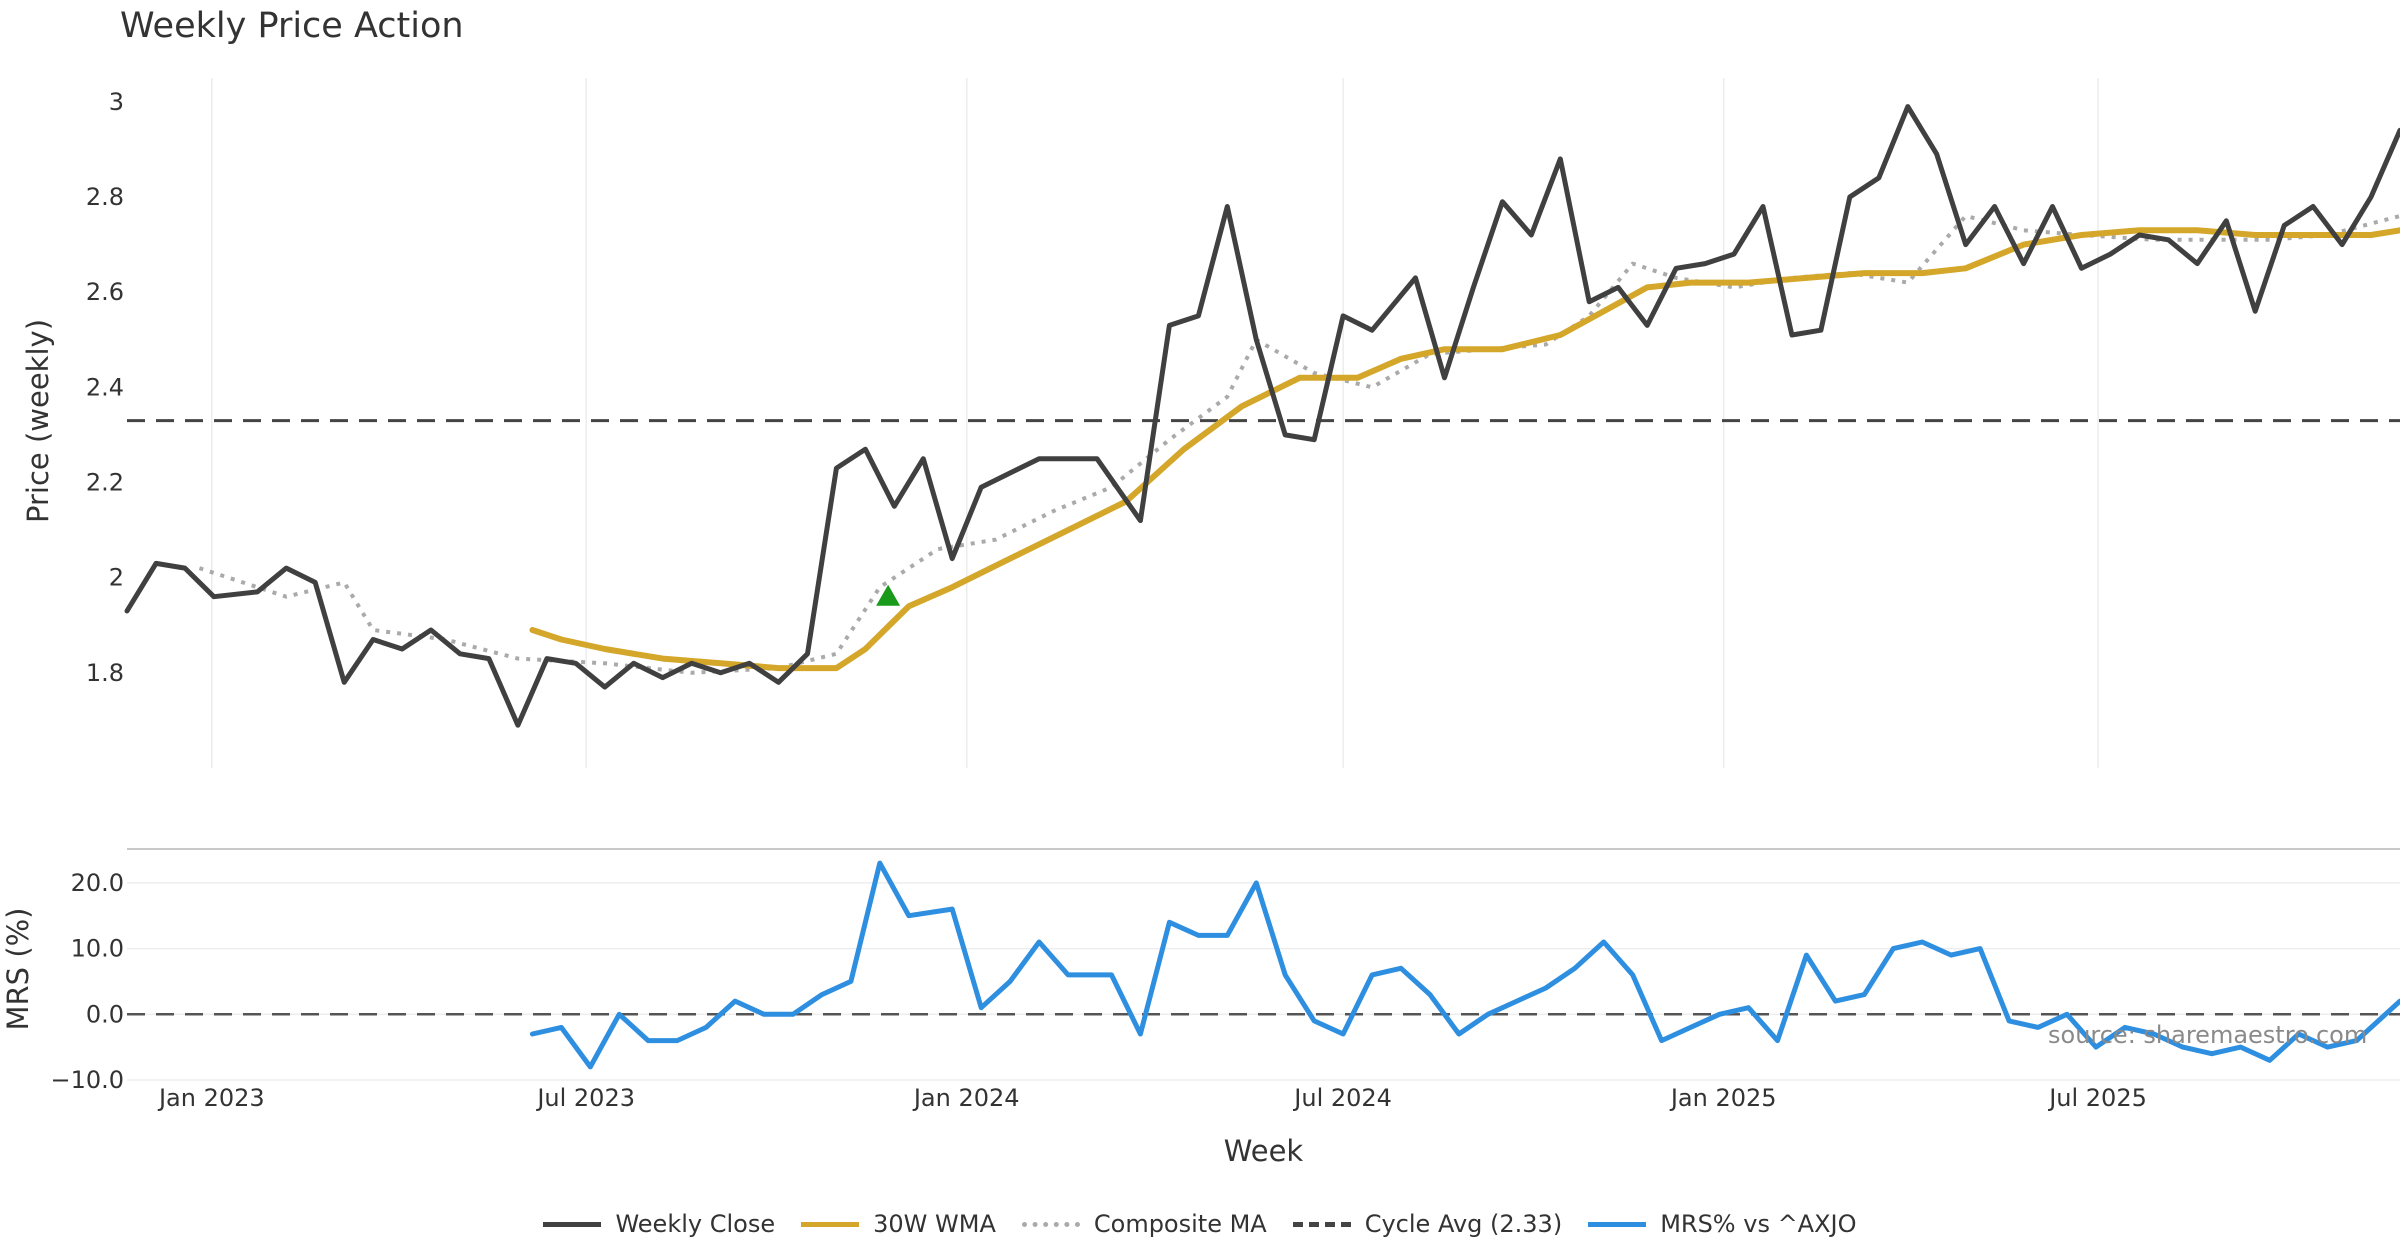 Image resolution: width=2400 pixels, height=1260 pixels. I want to click on legend-label: Weekly Close, so click(695, 1224).